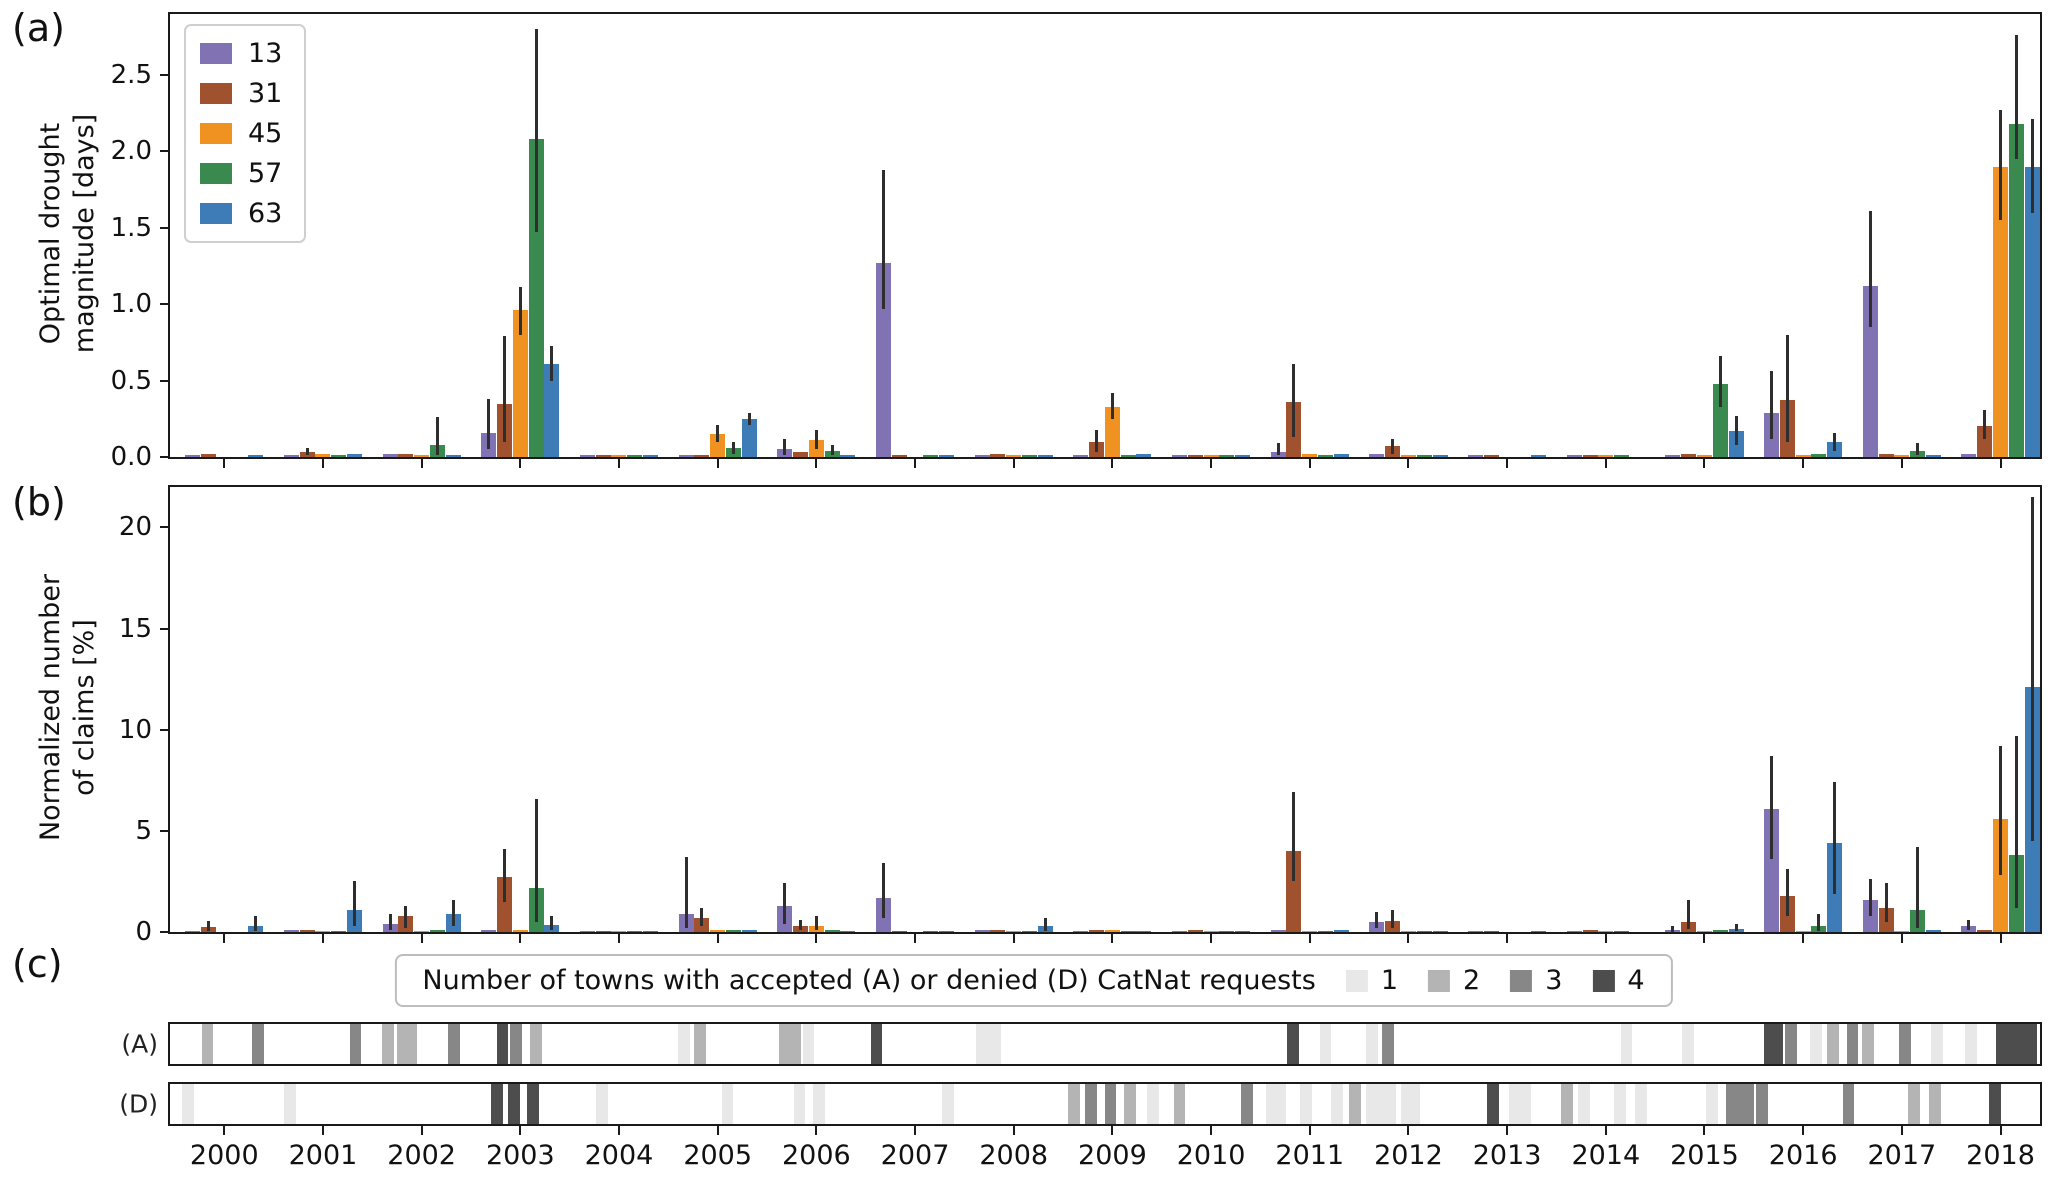  I want to click on y-tick-label: 15, so click(135, 628).